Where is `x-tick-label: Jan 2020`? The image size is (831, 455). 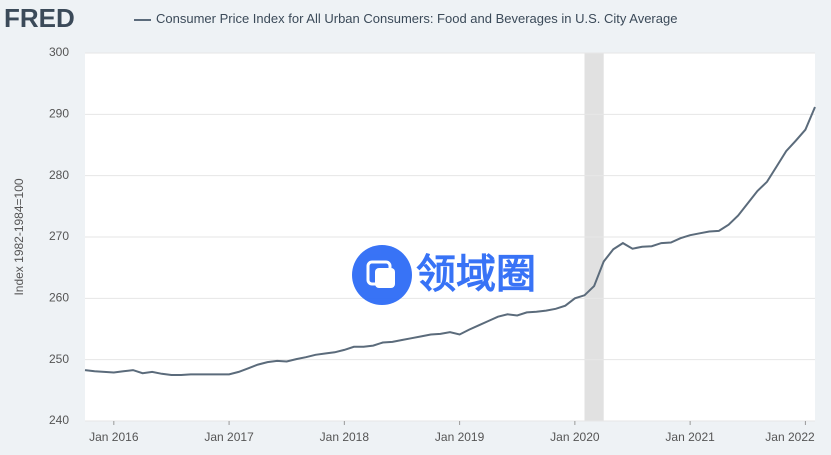
x-tick-label: Jan 2020 is located at coordinates (575, 437).